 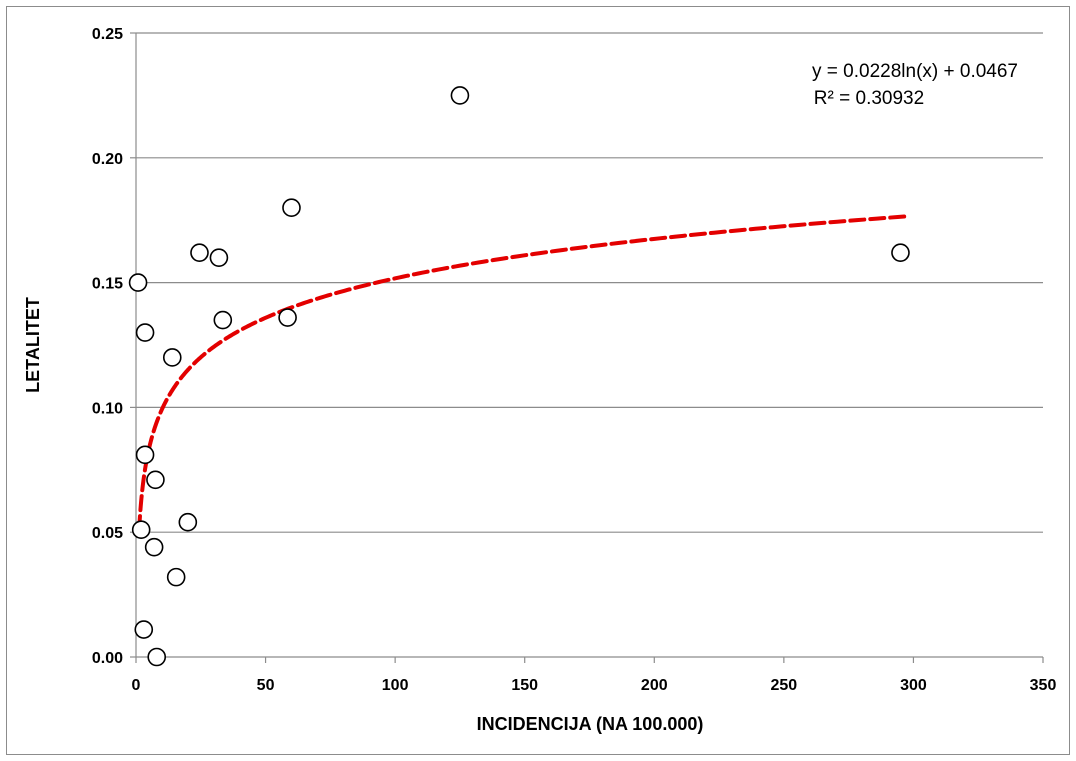 What do you see at coordinates (107, 34) in the screenshot?
I see `y-tick-label: 0.25` at bounding box center [107, 34].